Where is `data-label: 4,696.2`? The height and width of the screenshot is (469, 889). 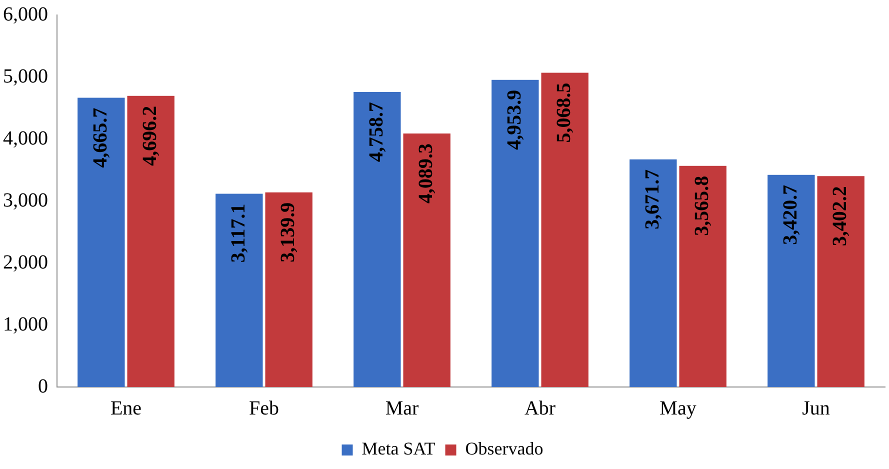
data-label: 4,696.2 is located at coordinates (150, 136).